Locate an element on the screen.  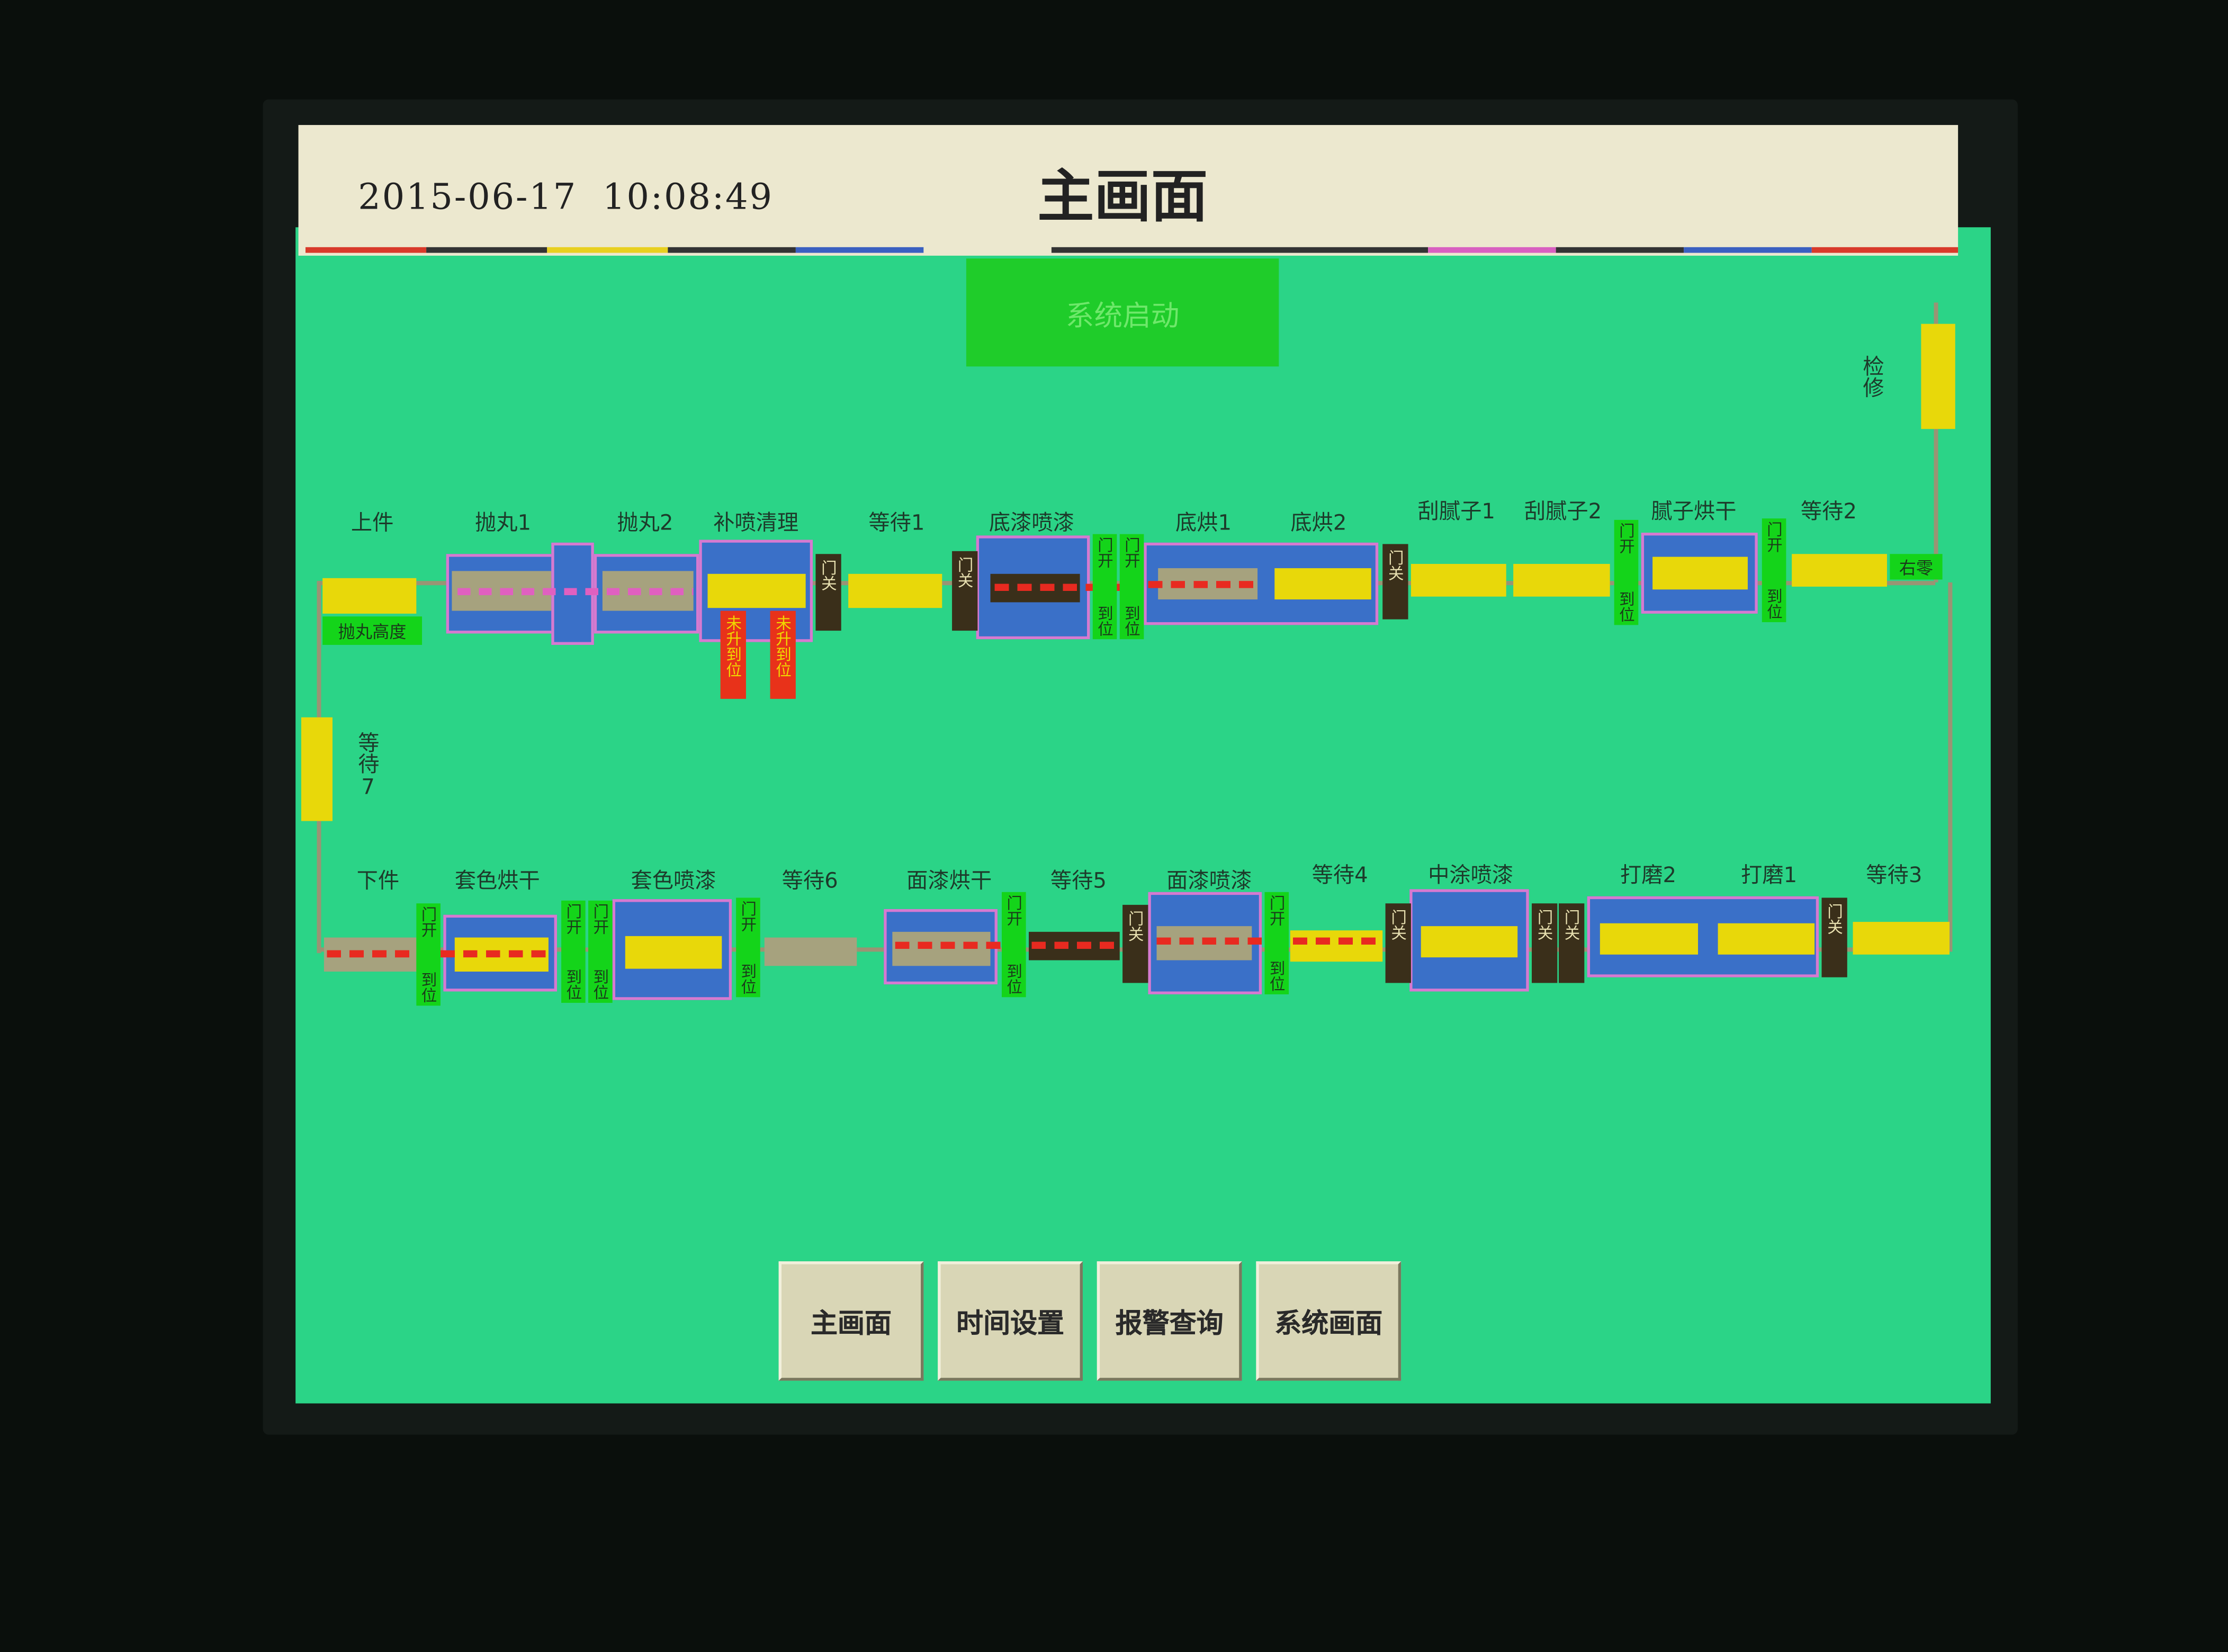
station-label: 补喷清理 is located at coordinates (756, 523).